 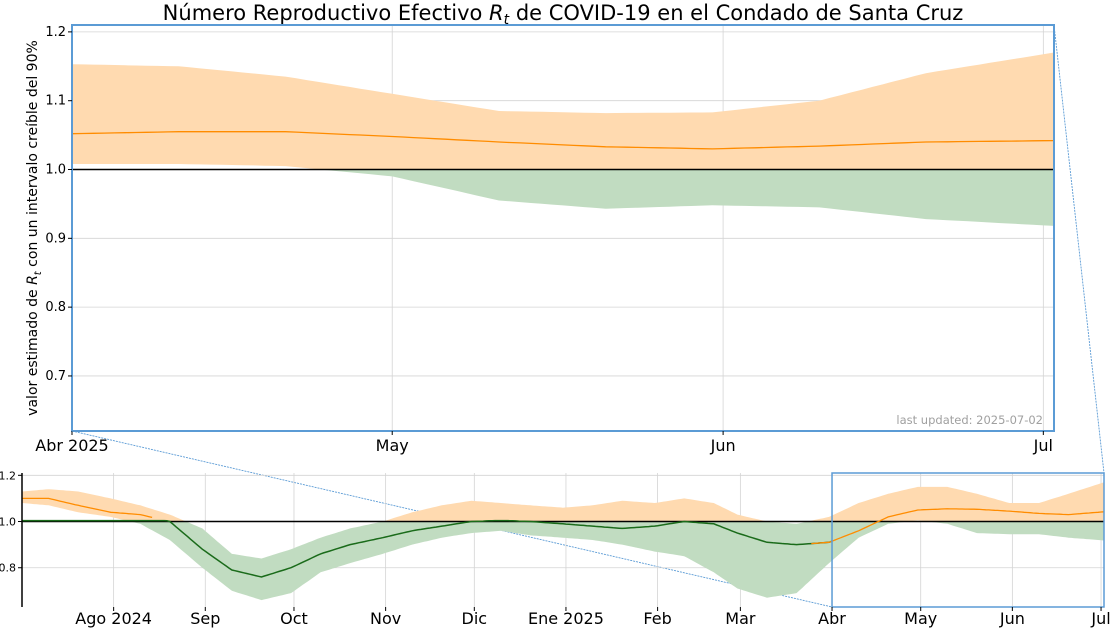 I want to click on x-tick-label: Abr, so click(x=832, y=618).